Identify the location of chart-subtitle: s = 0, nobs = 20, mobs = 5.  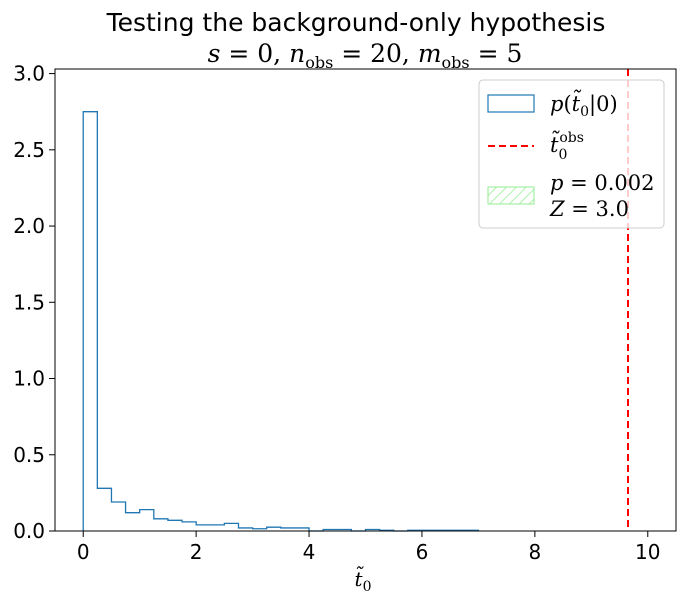
(365, 55).